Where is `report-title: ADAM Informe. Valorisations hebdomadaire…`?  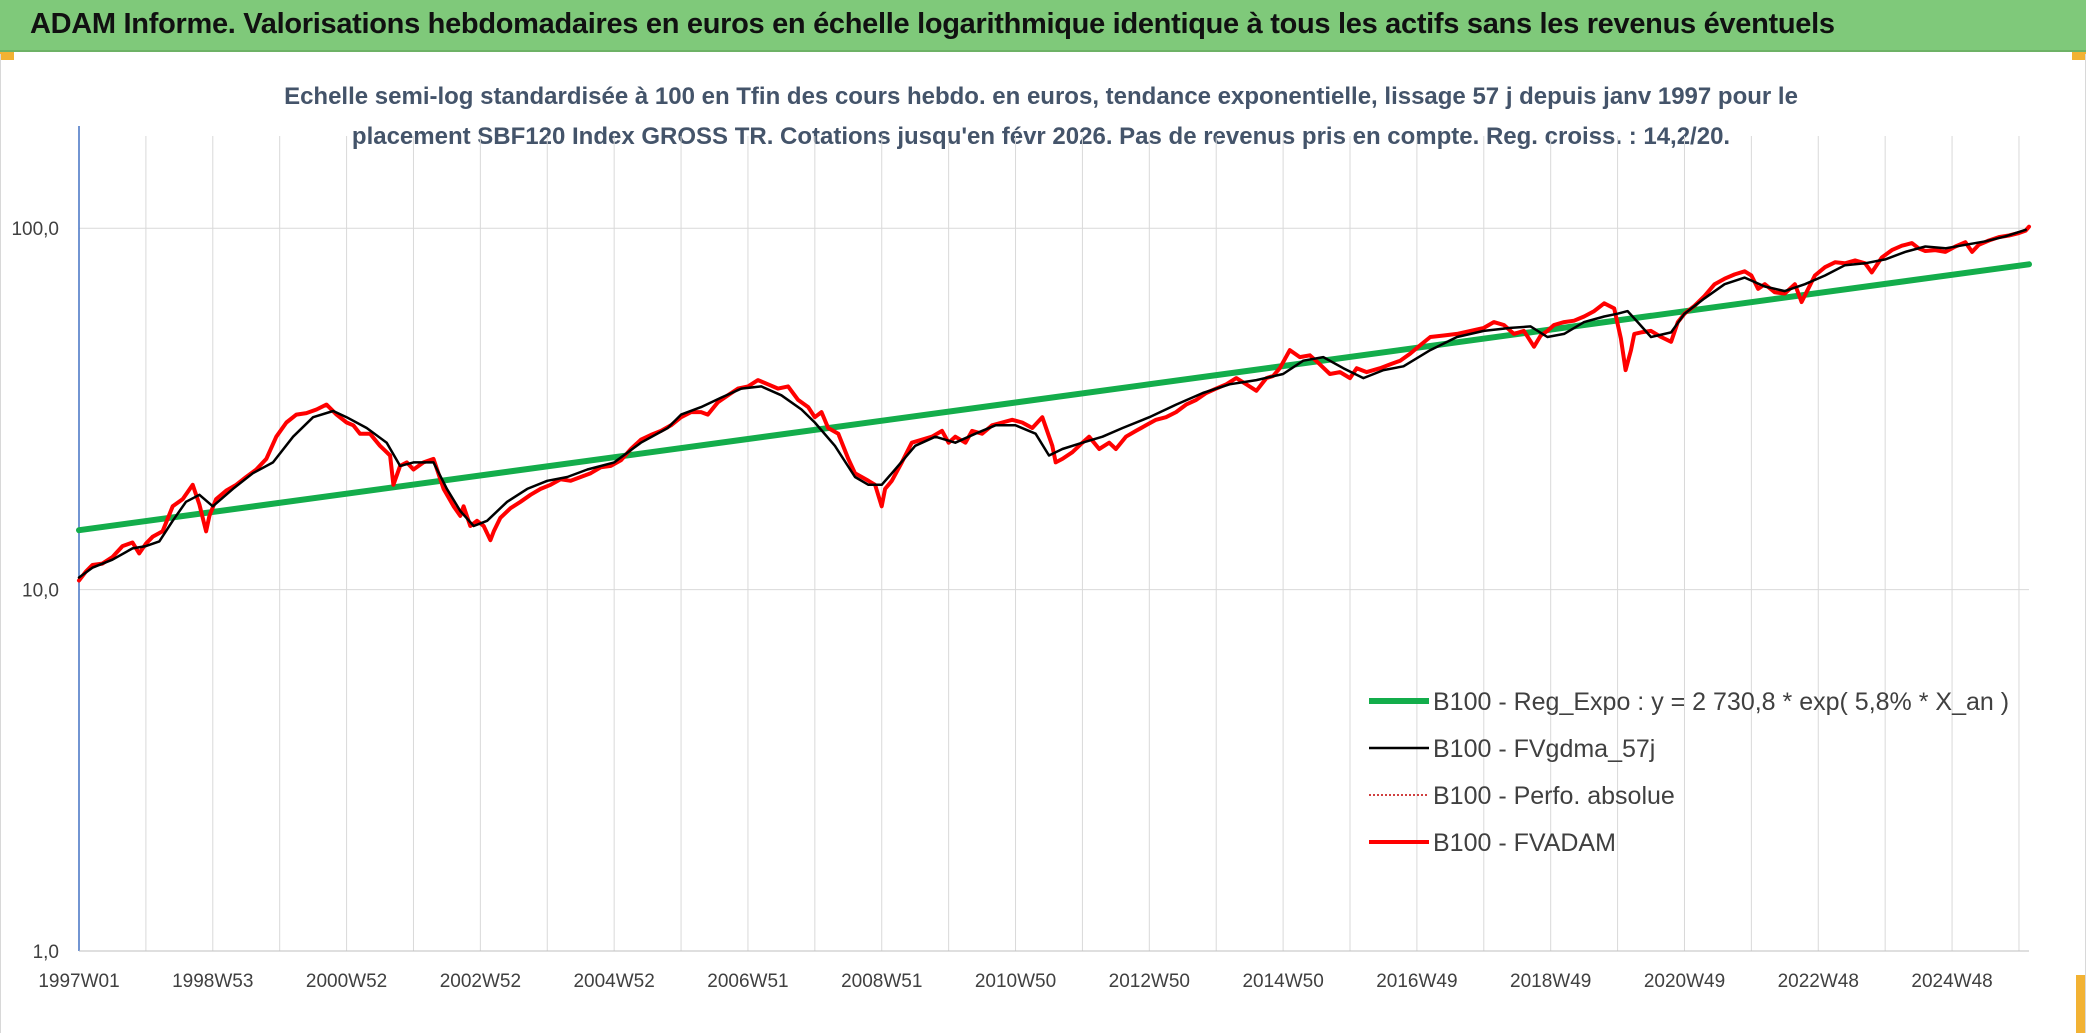
report-title: ADAM Informe. Valorisations hebdomadaire… is located at coordinates (932, 24).